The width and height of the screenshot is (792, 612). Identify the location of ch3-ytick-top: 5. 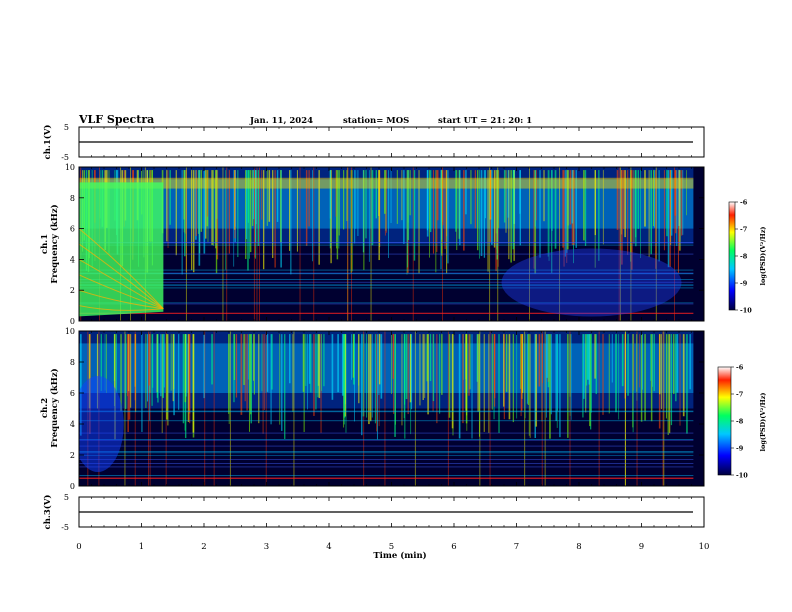
(66, 497).